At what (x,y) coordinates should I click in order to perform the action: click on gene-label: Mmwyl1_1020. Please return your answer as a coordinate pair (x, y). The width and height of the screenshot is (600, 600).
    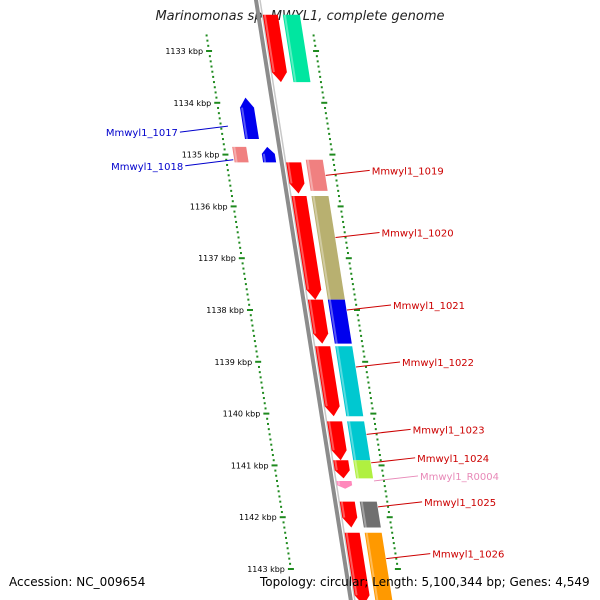
    Looking at the image, I should click on (394, 233).